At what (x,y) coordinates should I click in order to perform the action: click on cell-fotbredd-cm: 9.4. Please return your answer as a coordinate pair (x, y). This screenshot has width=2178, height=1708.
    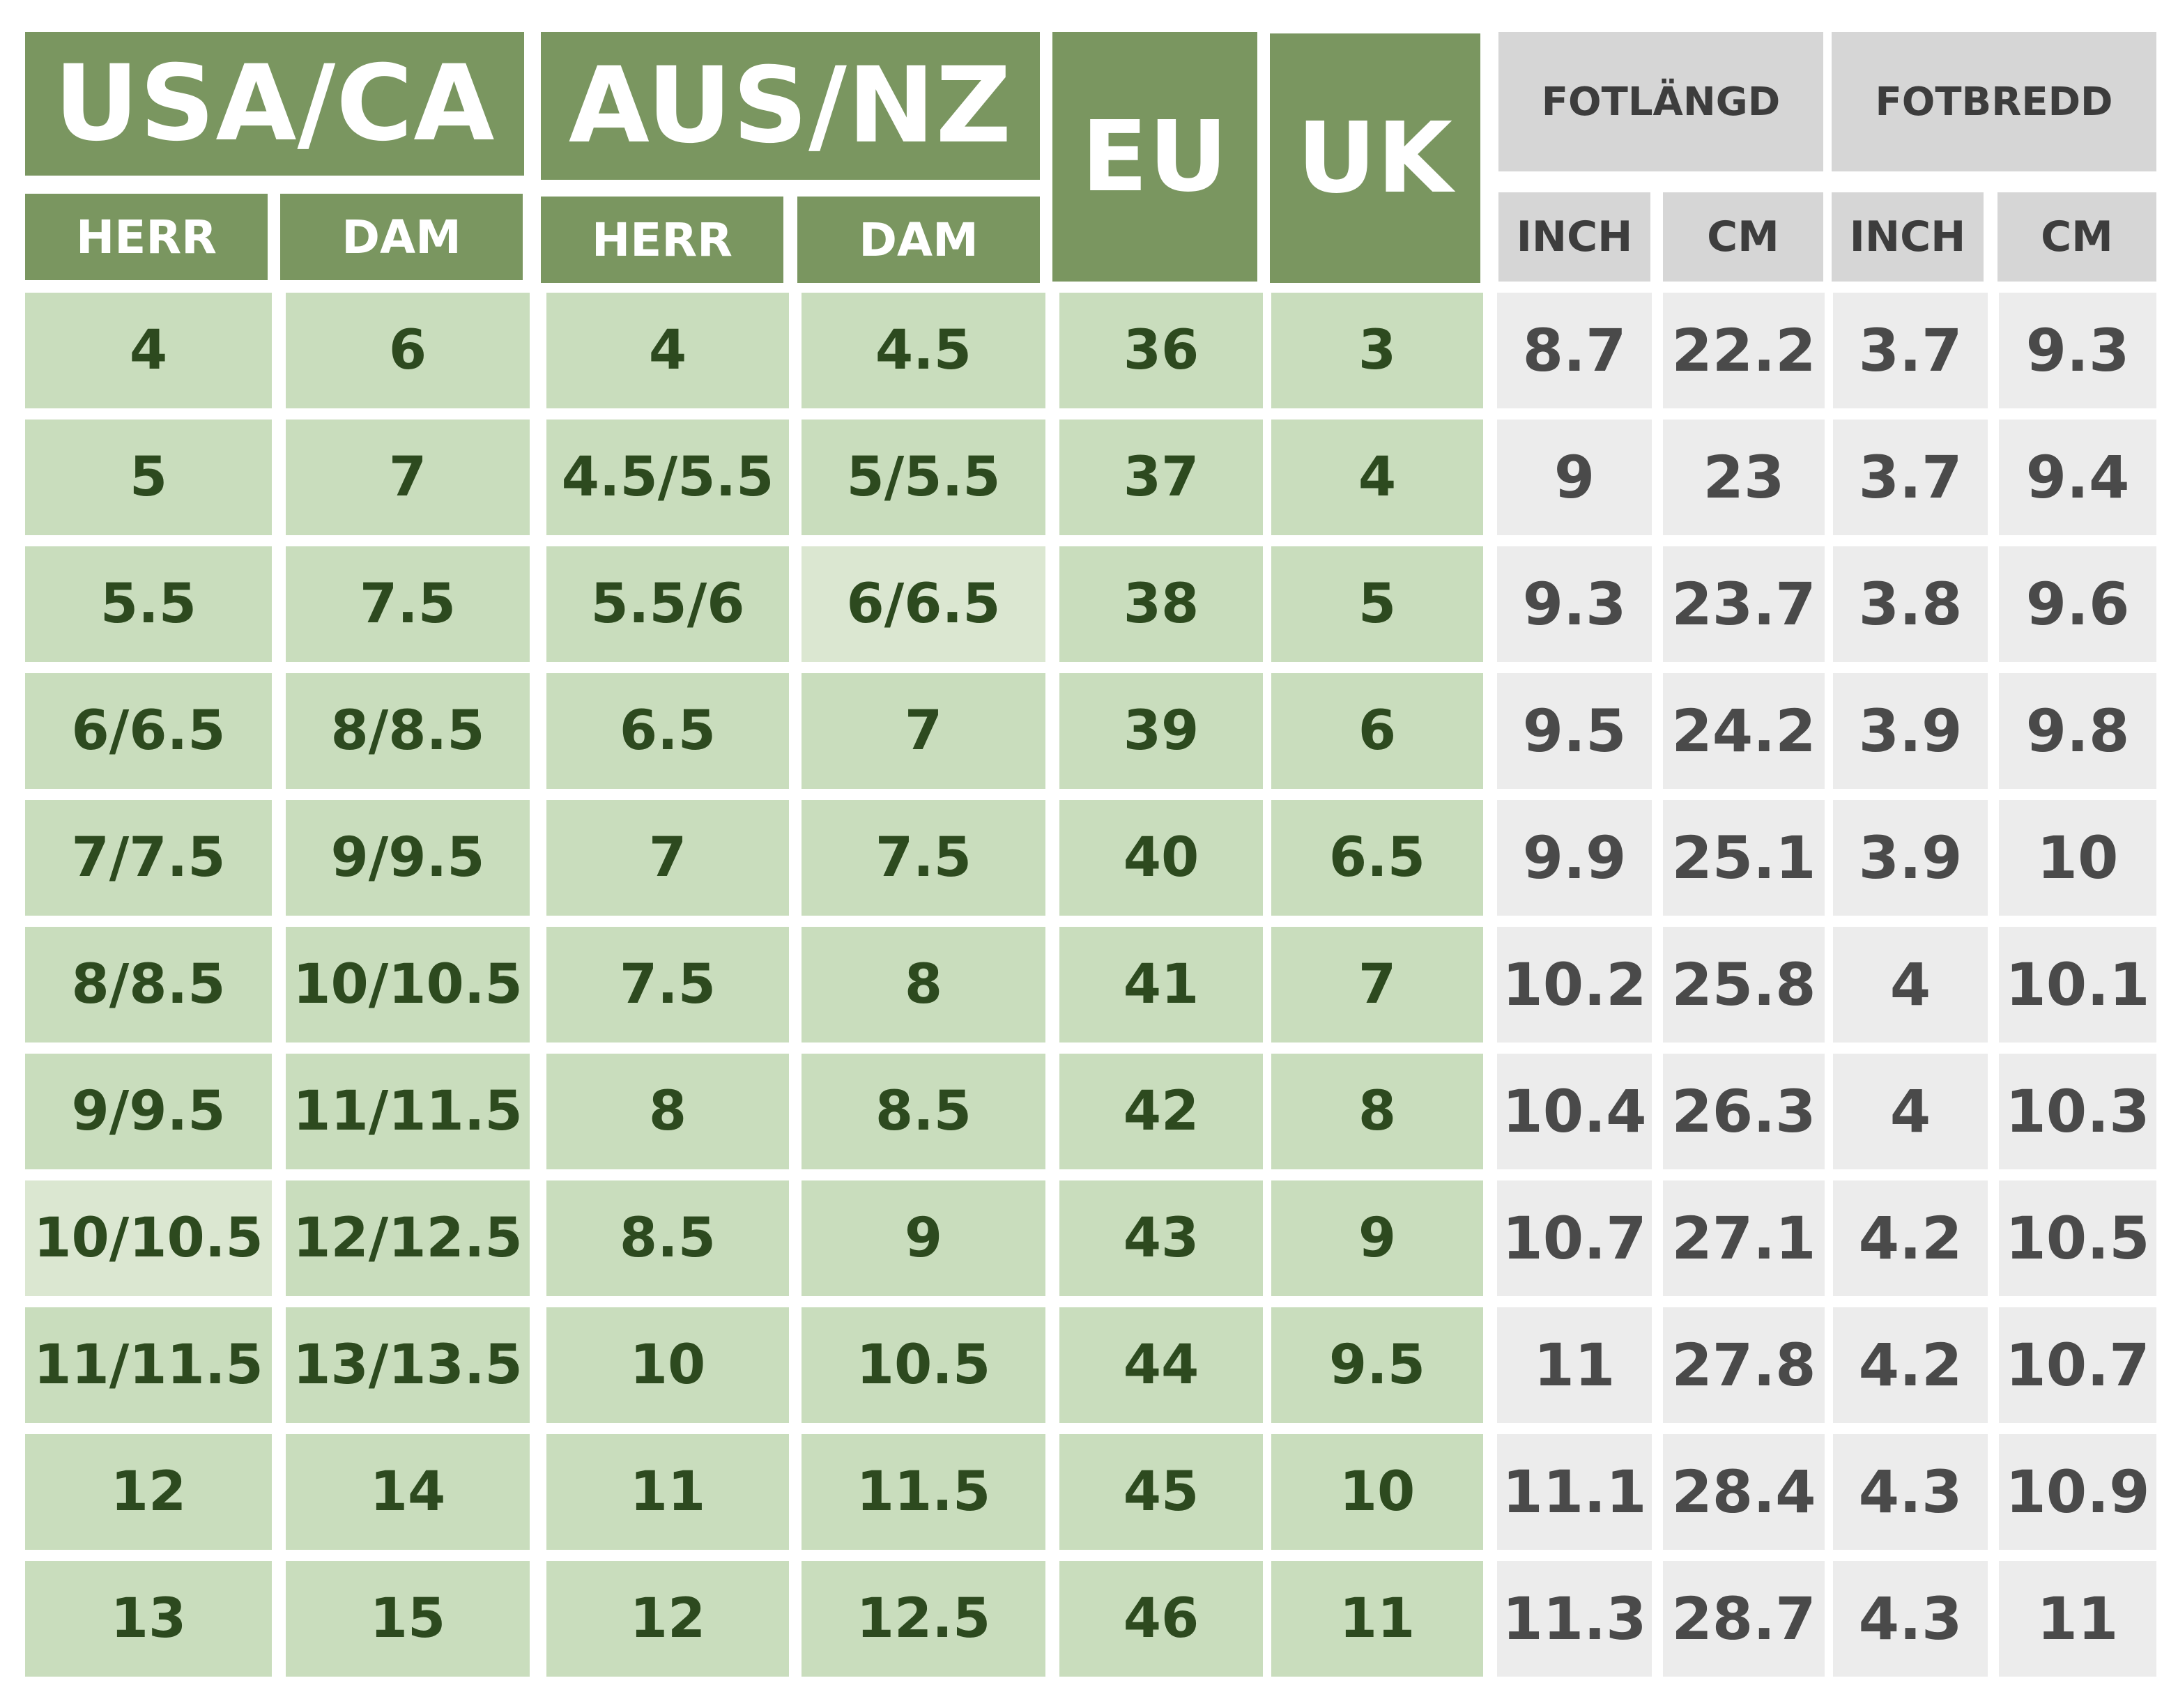
    Looking at the image, I should click on (2078, 477).